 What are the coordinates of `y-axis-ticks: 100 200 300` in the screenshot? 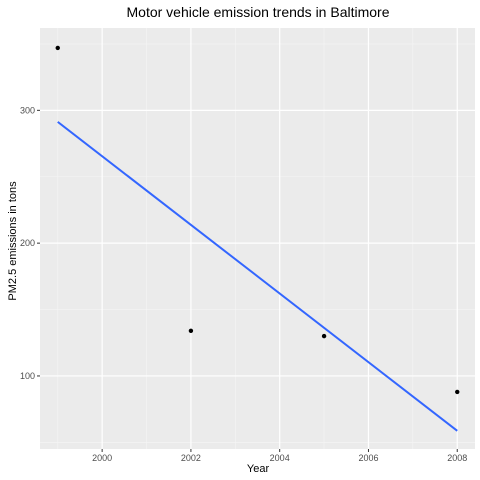 It's located at (30, 243).